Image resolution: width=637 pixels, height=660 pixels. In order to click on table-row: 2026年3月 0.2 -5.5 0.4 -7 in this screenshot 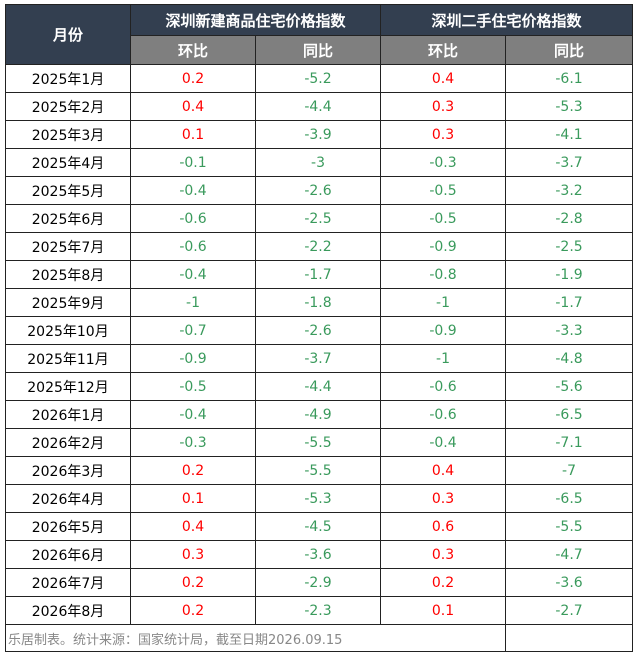, I will do `click(319, 470)`.